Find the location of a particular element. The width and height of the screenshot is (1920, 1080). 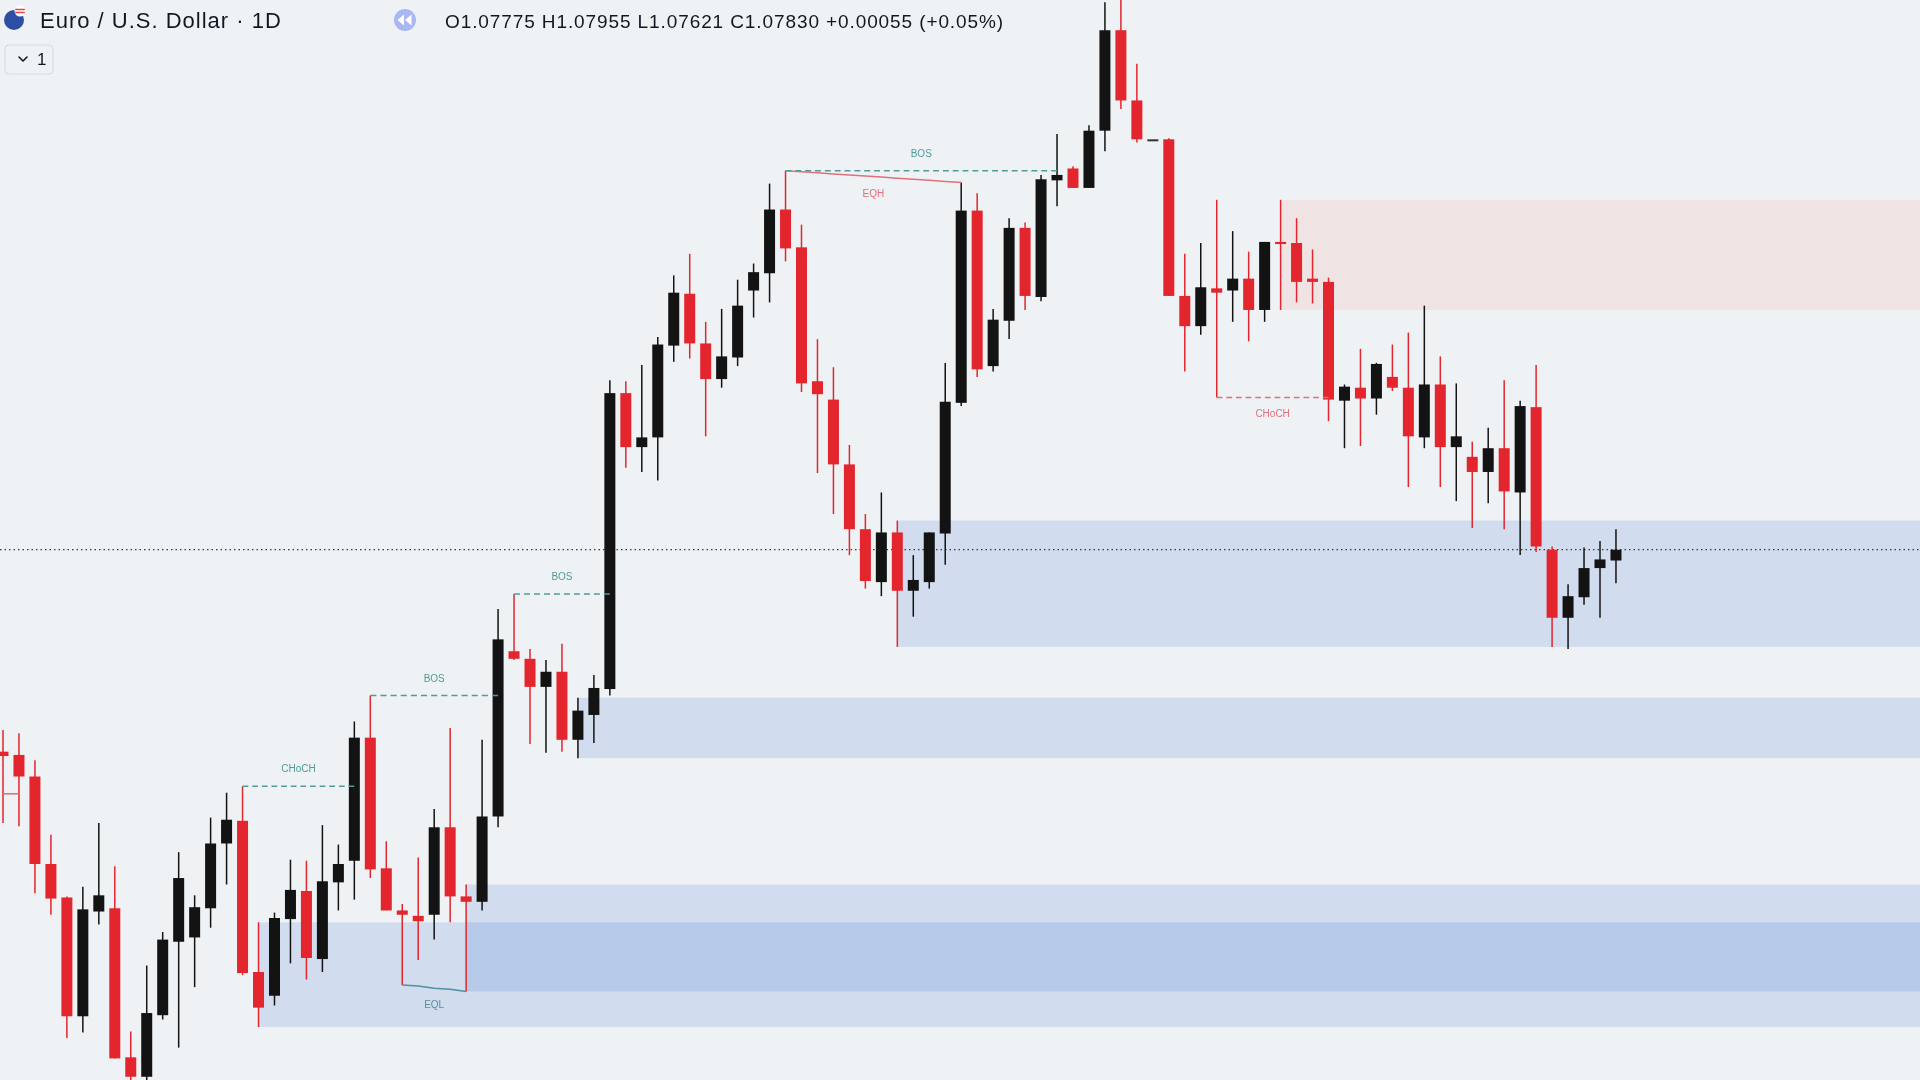

annotation: 1 is located at coordinates (42, 59).